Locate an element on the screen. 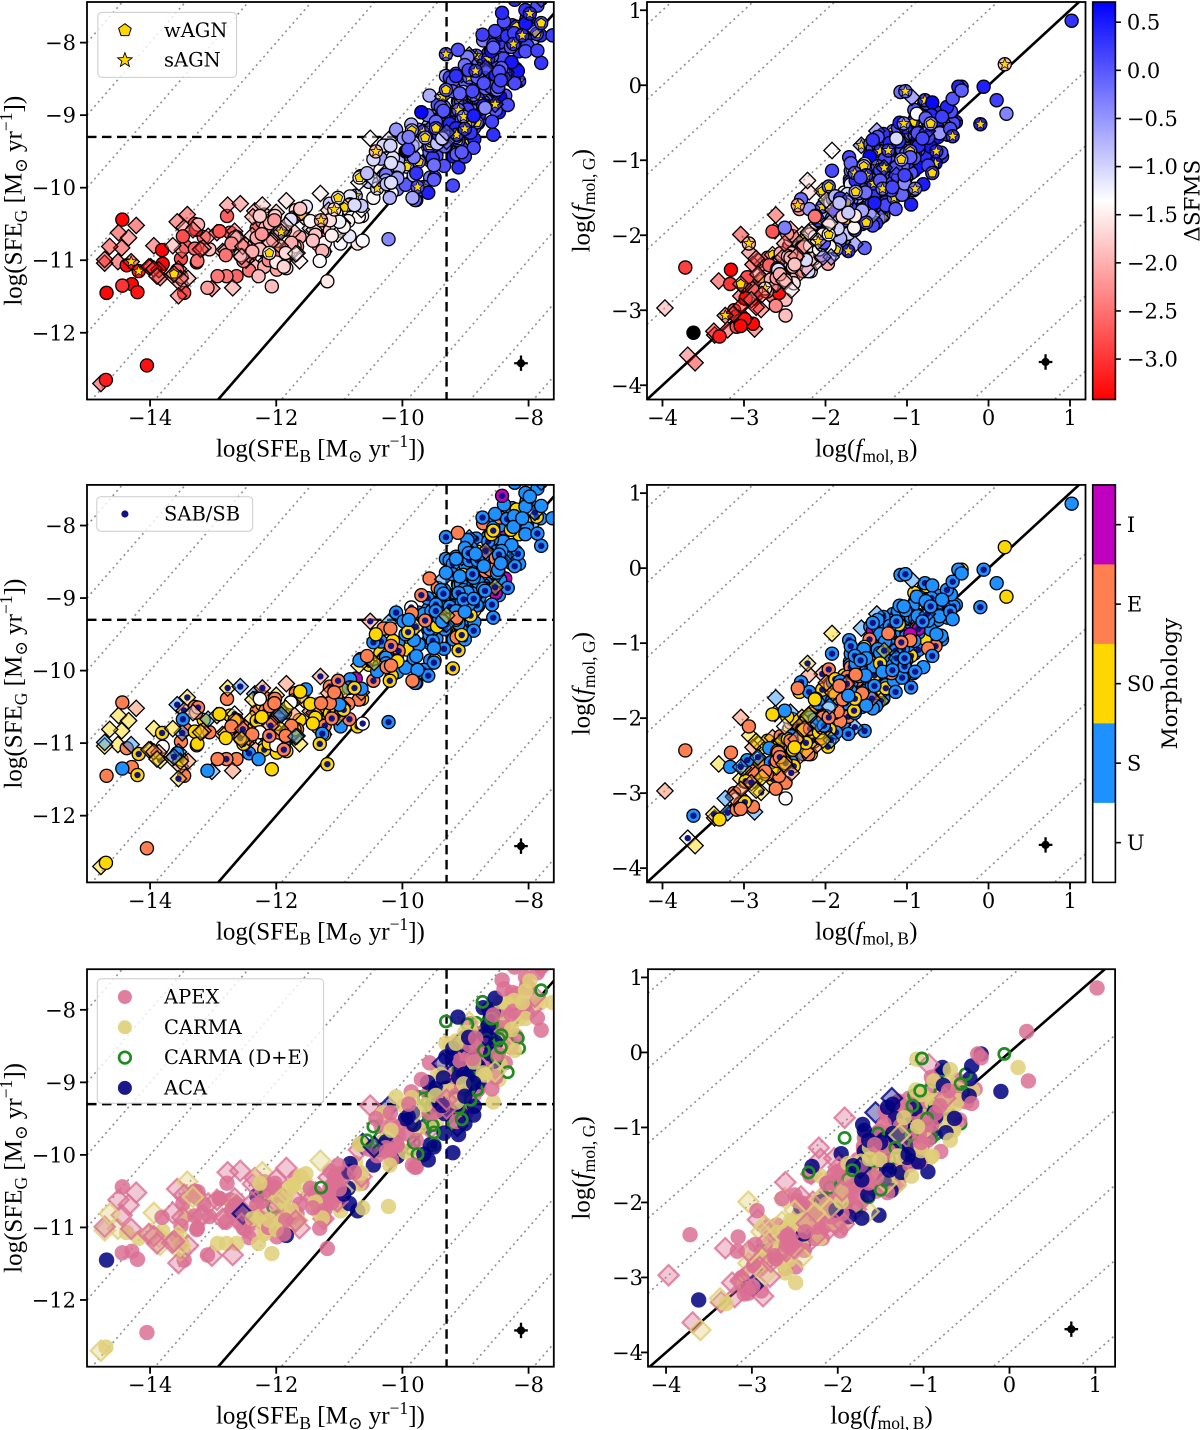 The width and height of the screenshot is (1200, 1430). y-tick-label: −10 is located at coordinates (54, 671).